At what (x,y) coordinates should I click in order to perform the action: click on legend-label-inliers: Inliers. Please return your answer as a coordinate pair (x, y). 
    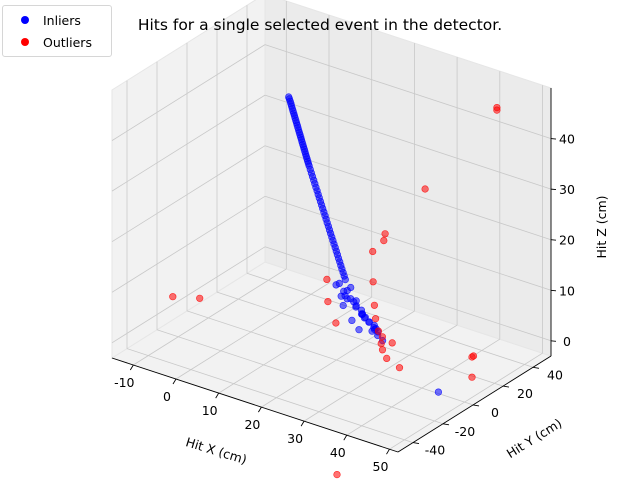
    Looking at the image, I should click on (62, 20).